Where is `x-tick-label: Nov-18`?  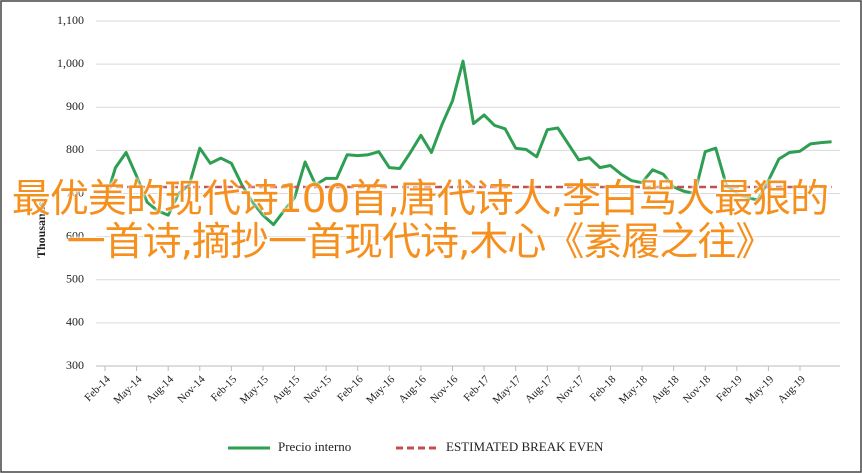 x-tick-label: Nov-18 is located at coordinates (697, 389).